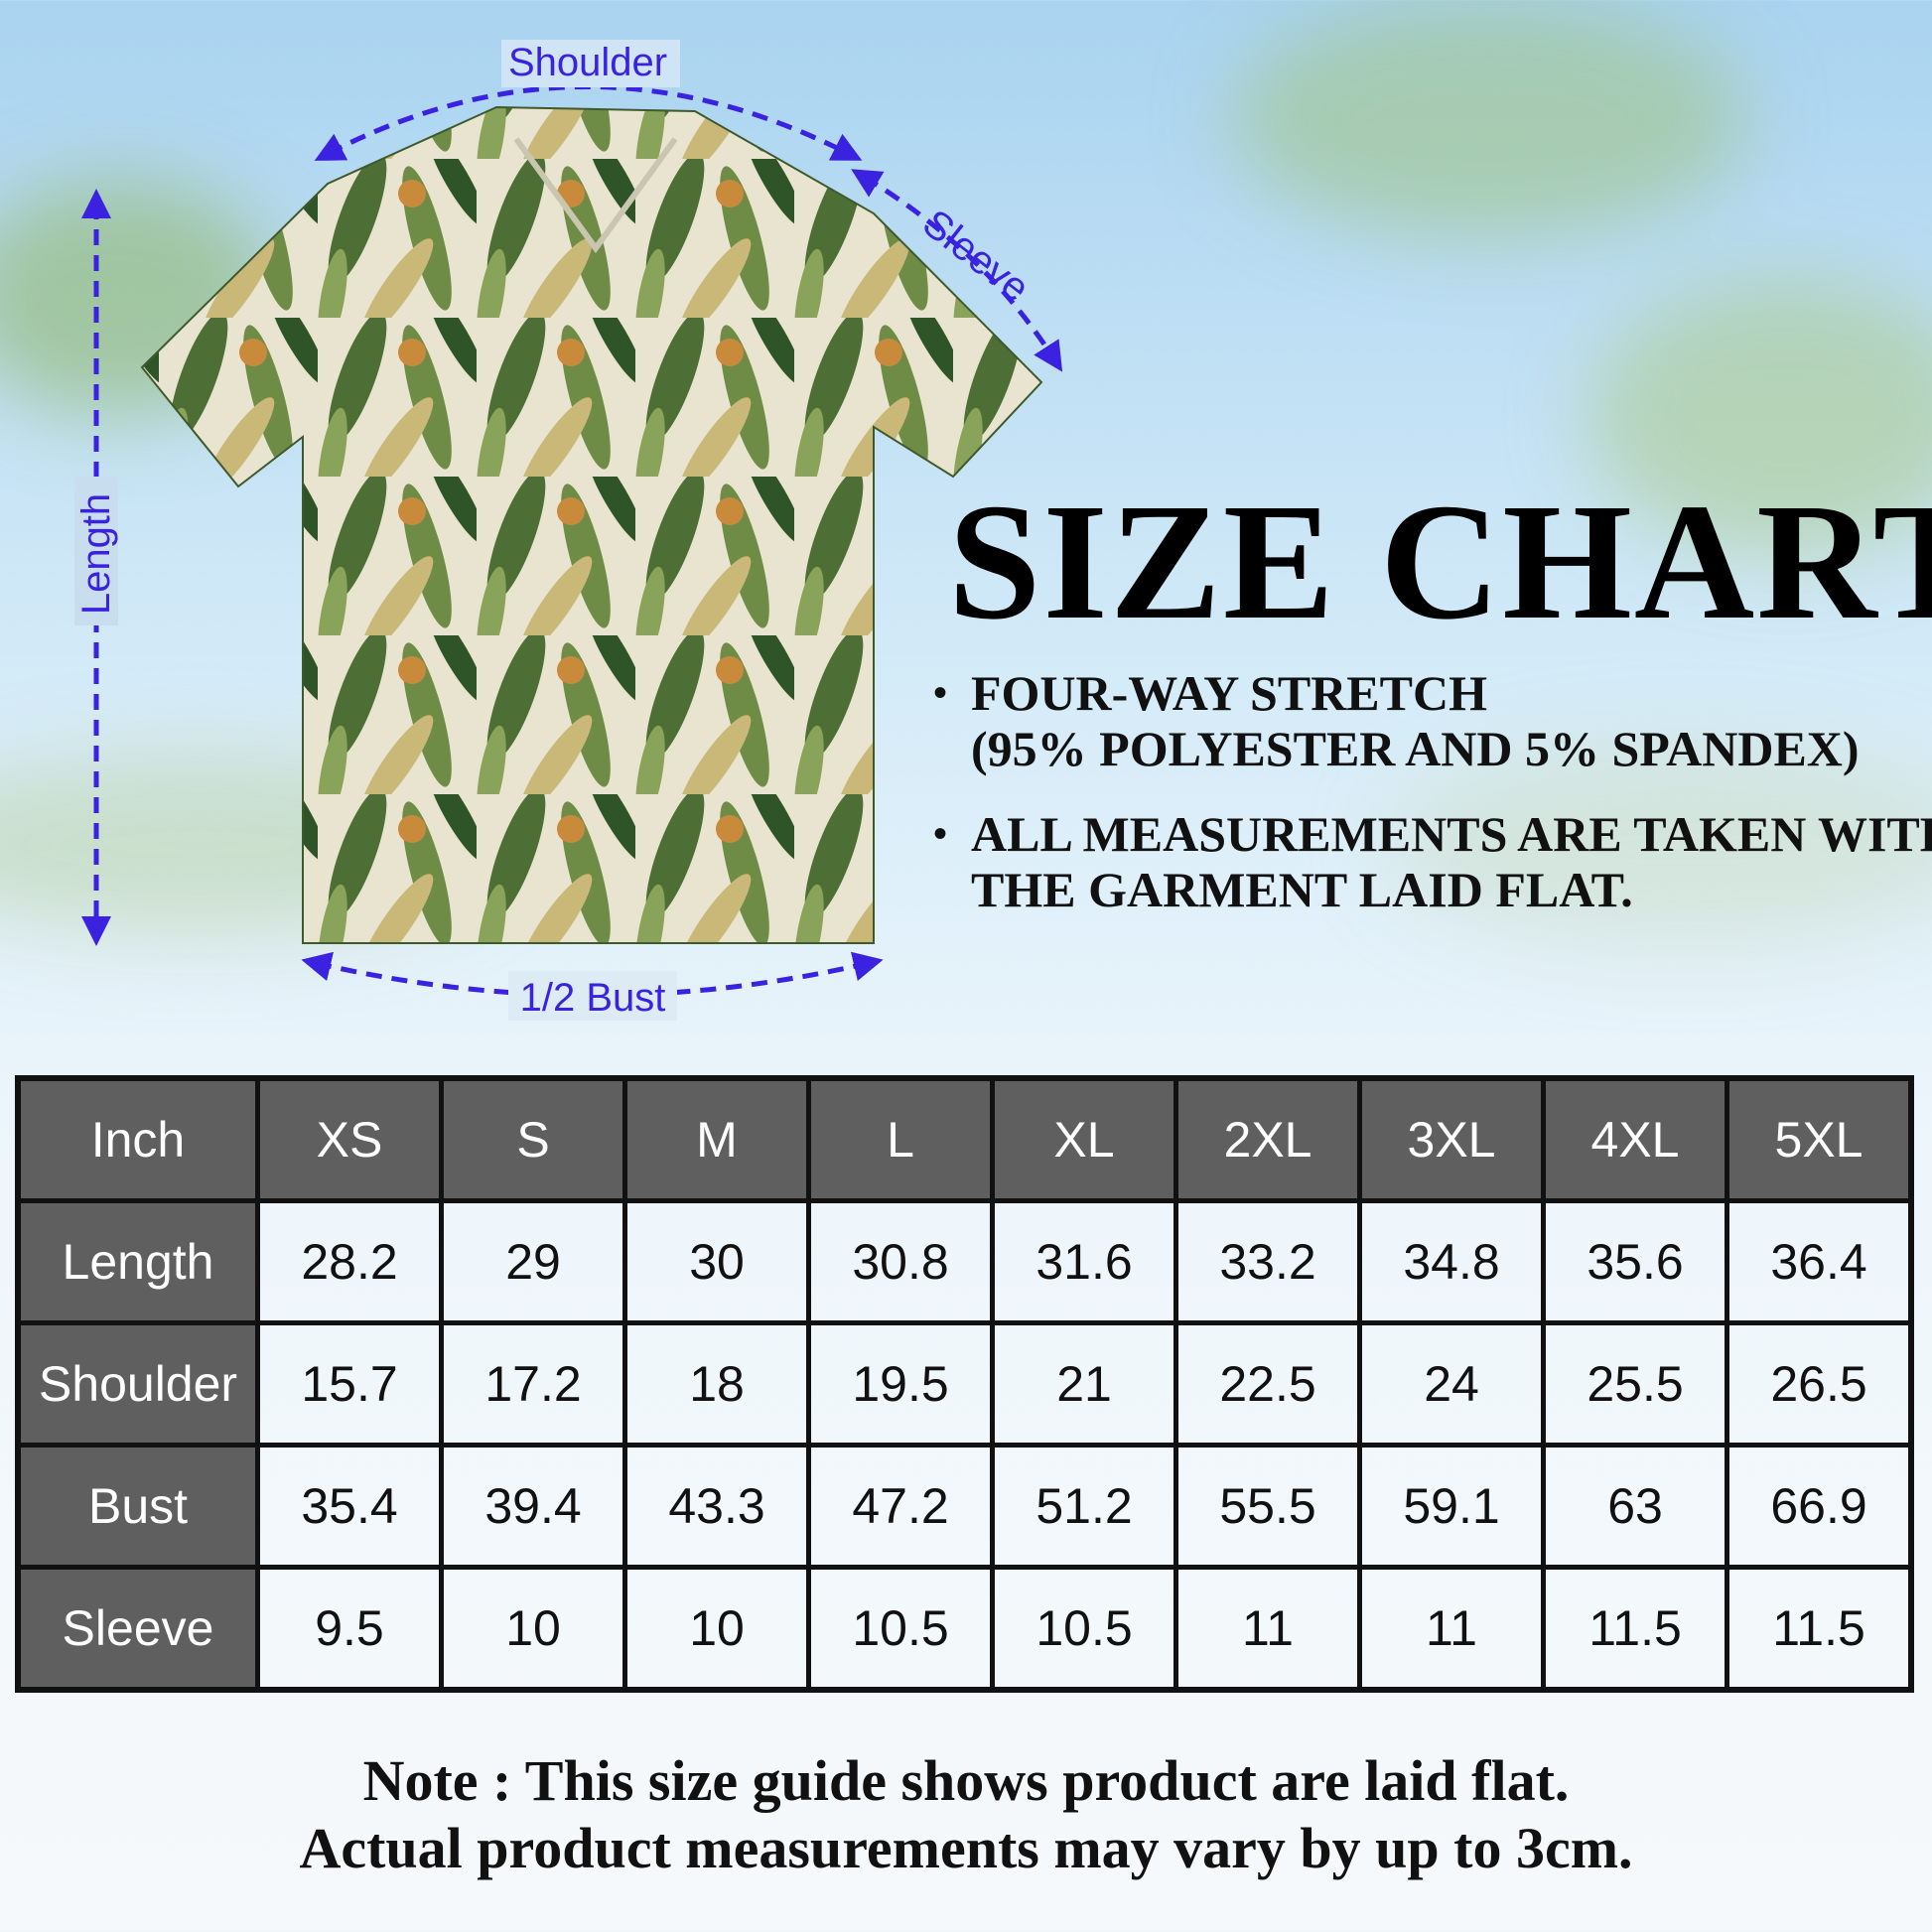 The height and width of the screenshot is (1932, 1932). I want to click on table-row: Length 28.2 29 30 30.8 31.6 33.2 34.8 35.6 36.4, so click(965, 1262).